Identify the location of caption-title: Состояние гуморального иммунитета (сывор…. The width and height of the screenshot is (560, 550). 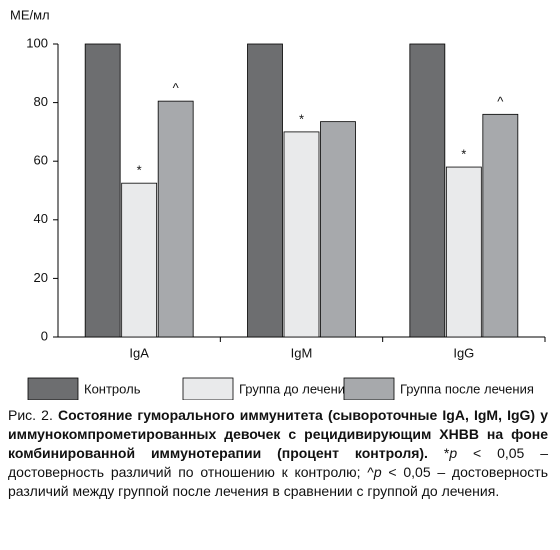
(278, 434).